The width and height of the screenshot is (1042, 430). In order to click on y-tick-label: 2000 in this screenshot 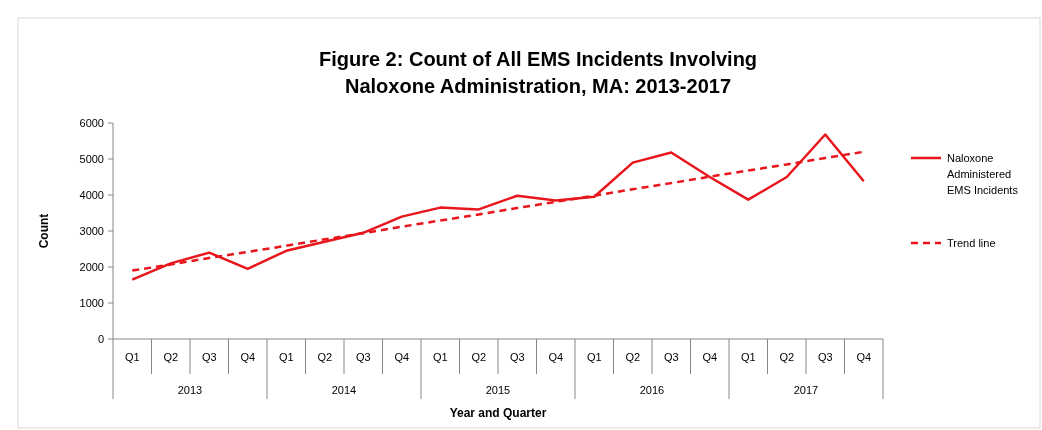, I will do `click(91, 266)`.